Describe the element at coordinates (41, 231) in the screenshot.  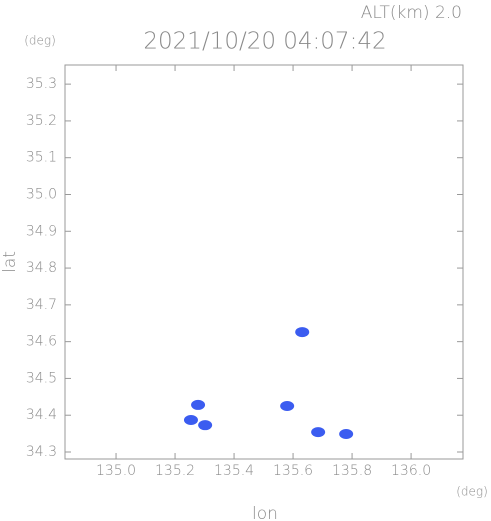
I see `y-tick-label: 34.9` at that location.